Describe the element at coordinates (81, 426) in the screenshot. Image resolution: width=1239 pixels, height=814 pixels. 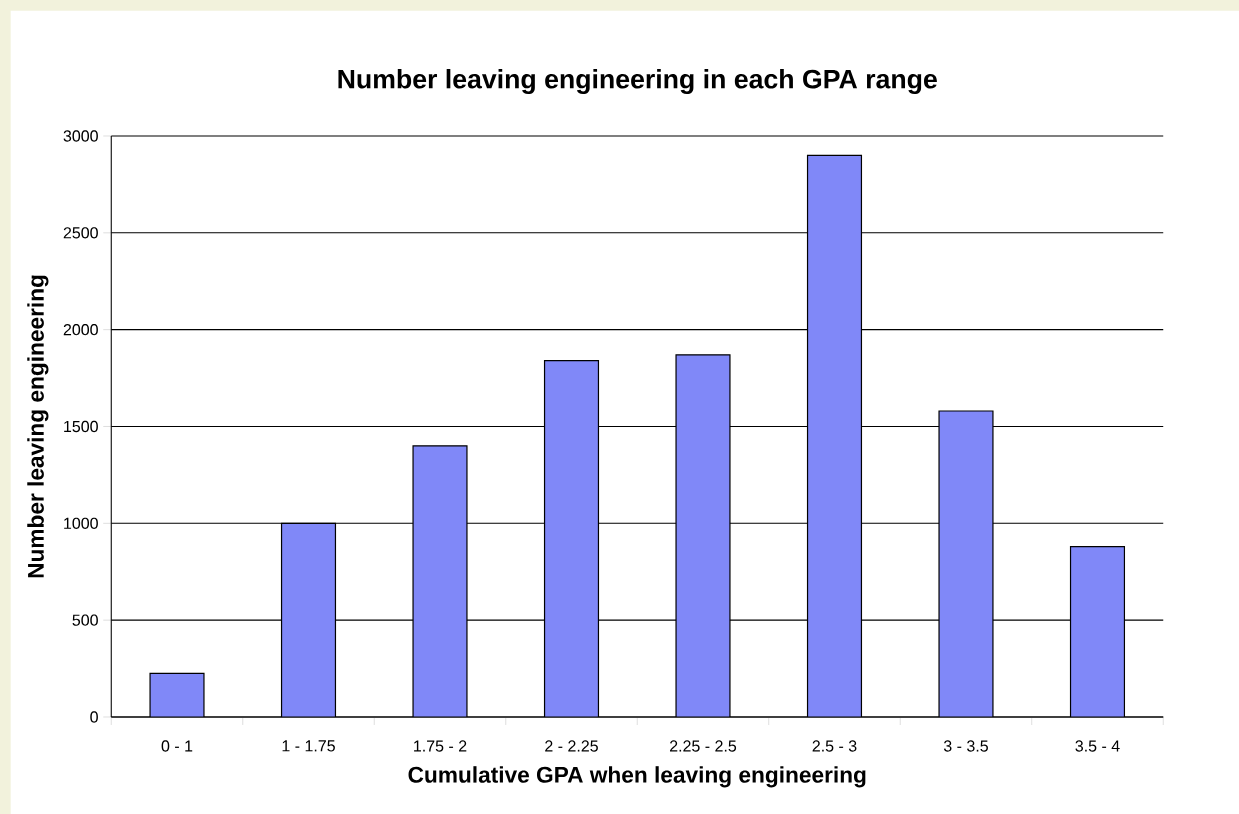
I see `y-tick-label: 1500` at that location.